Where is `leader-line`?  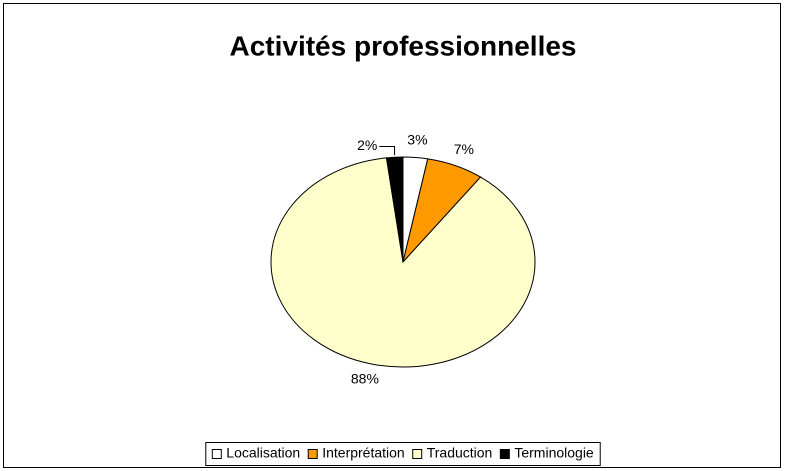
leader-line is located at coordinates (387, 150).